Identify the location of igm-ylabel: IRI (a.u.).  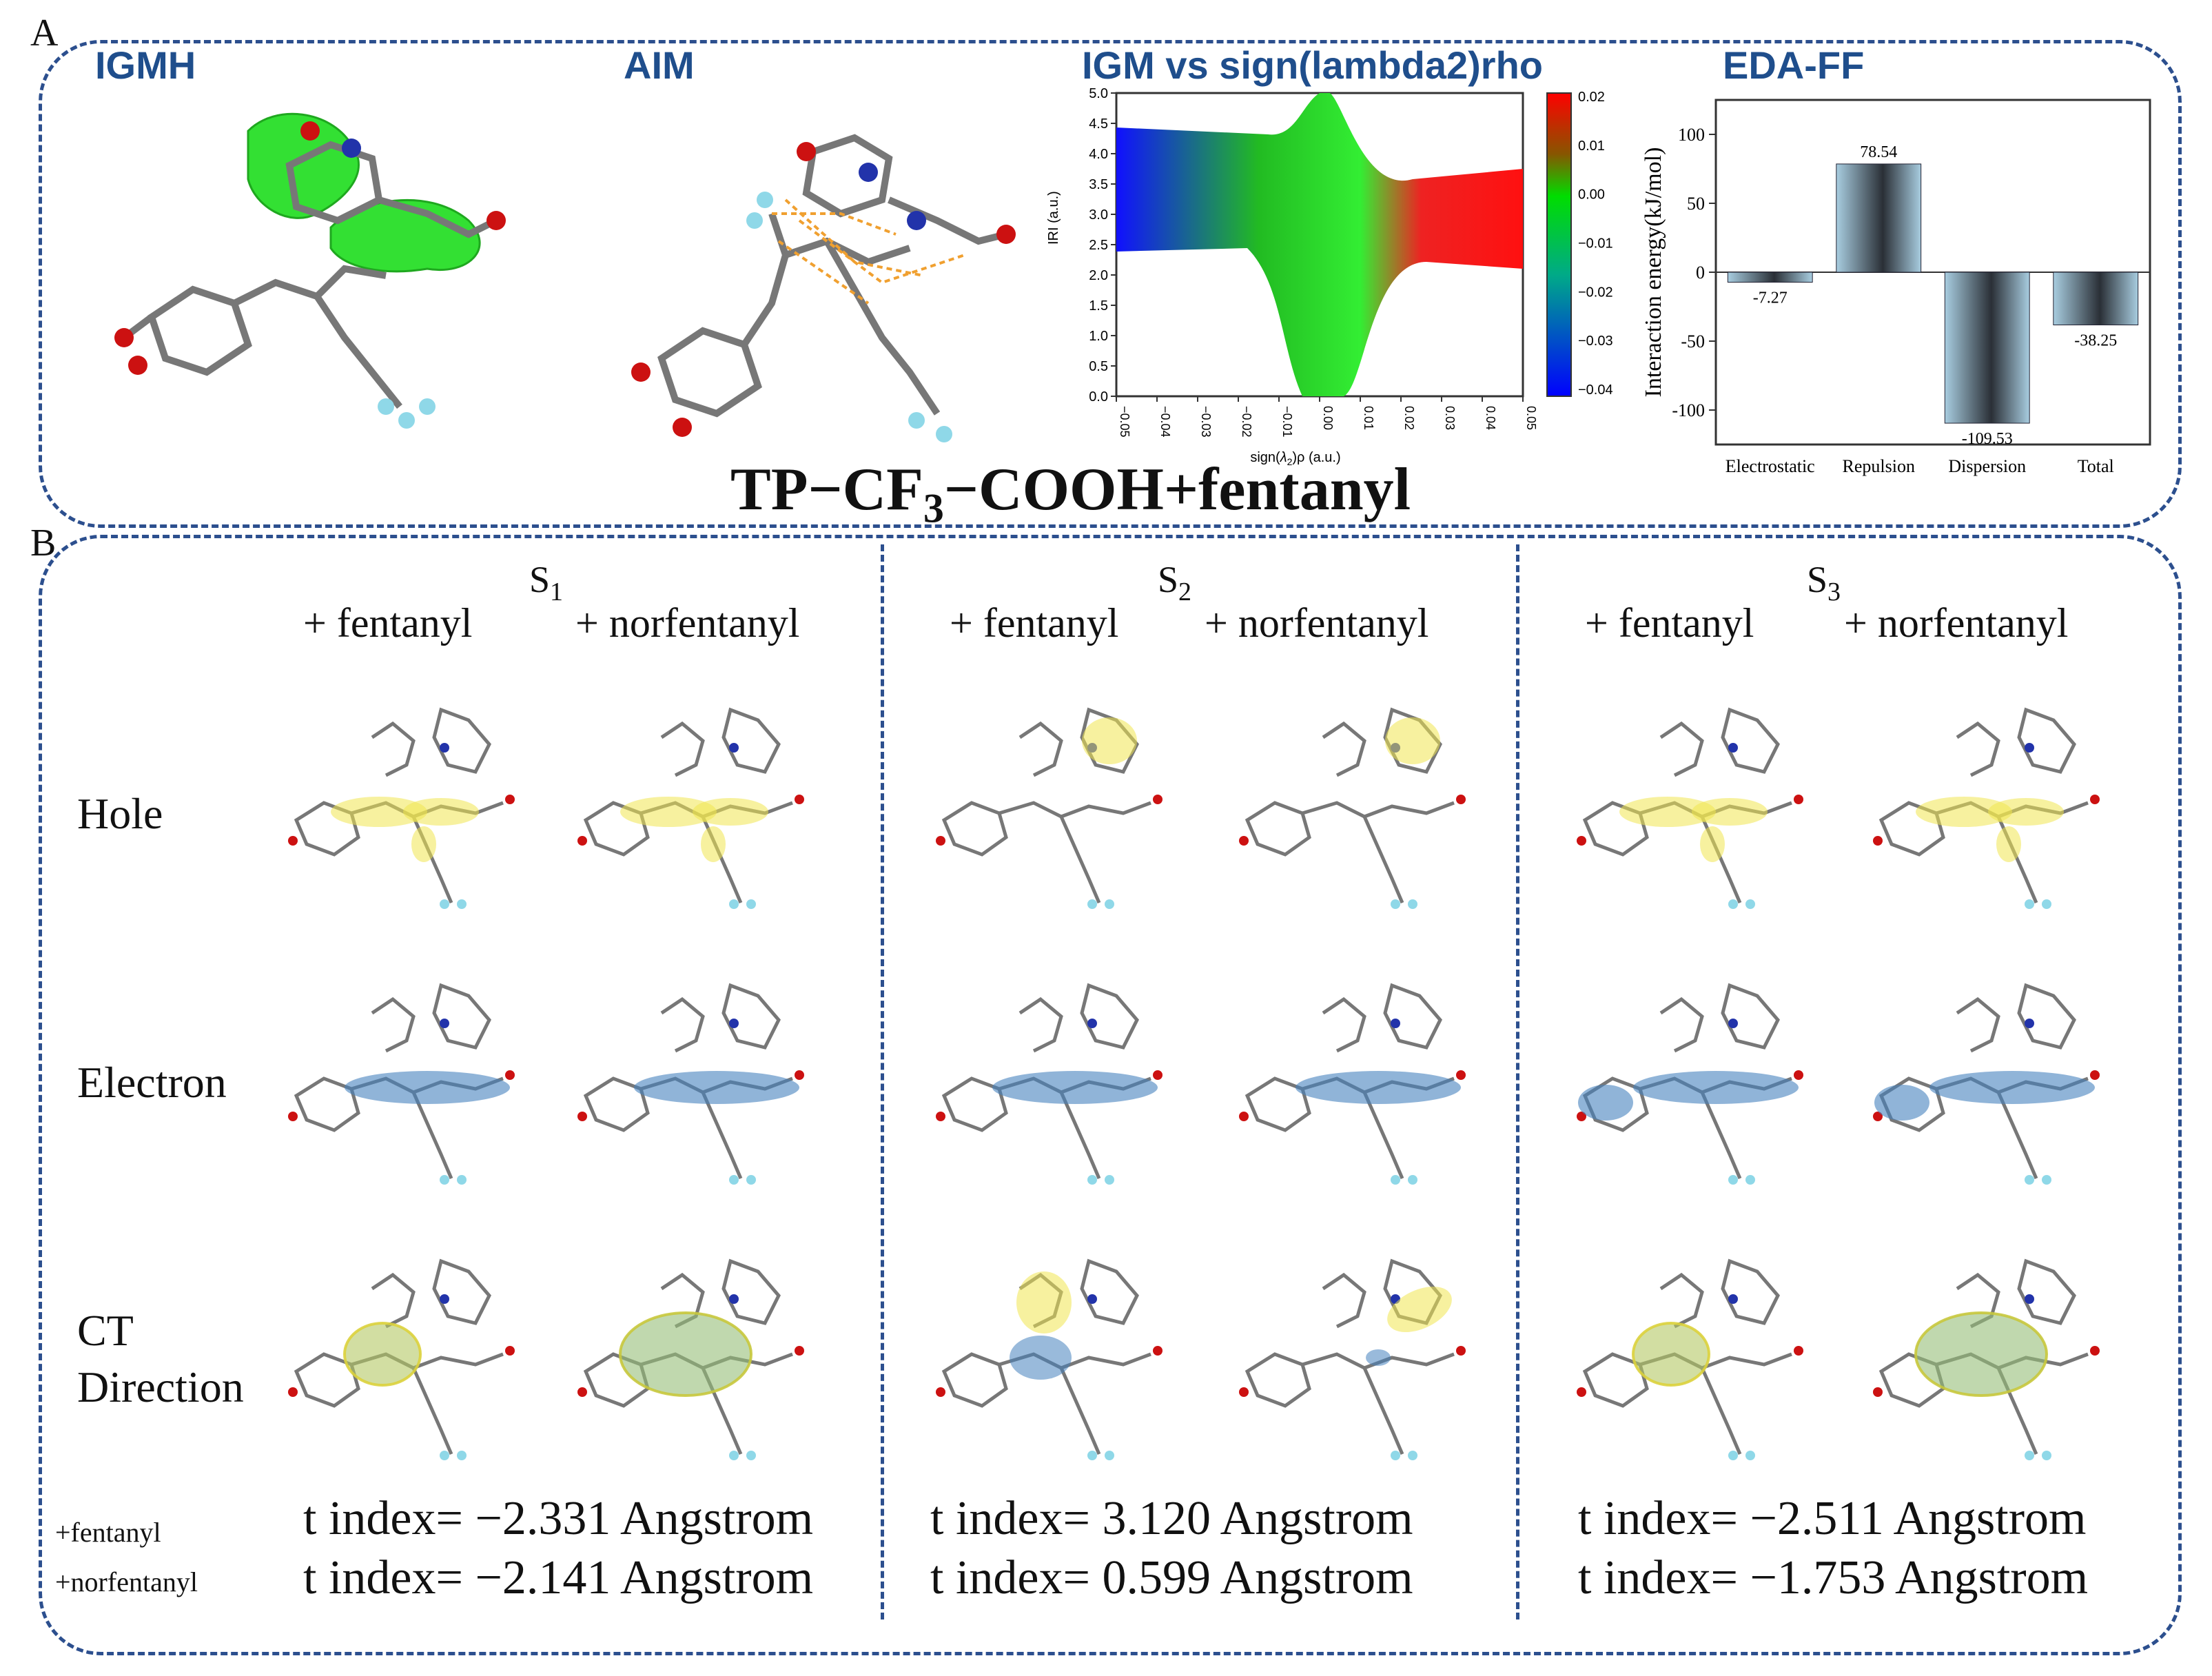
(1053, 218).